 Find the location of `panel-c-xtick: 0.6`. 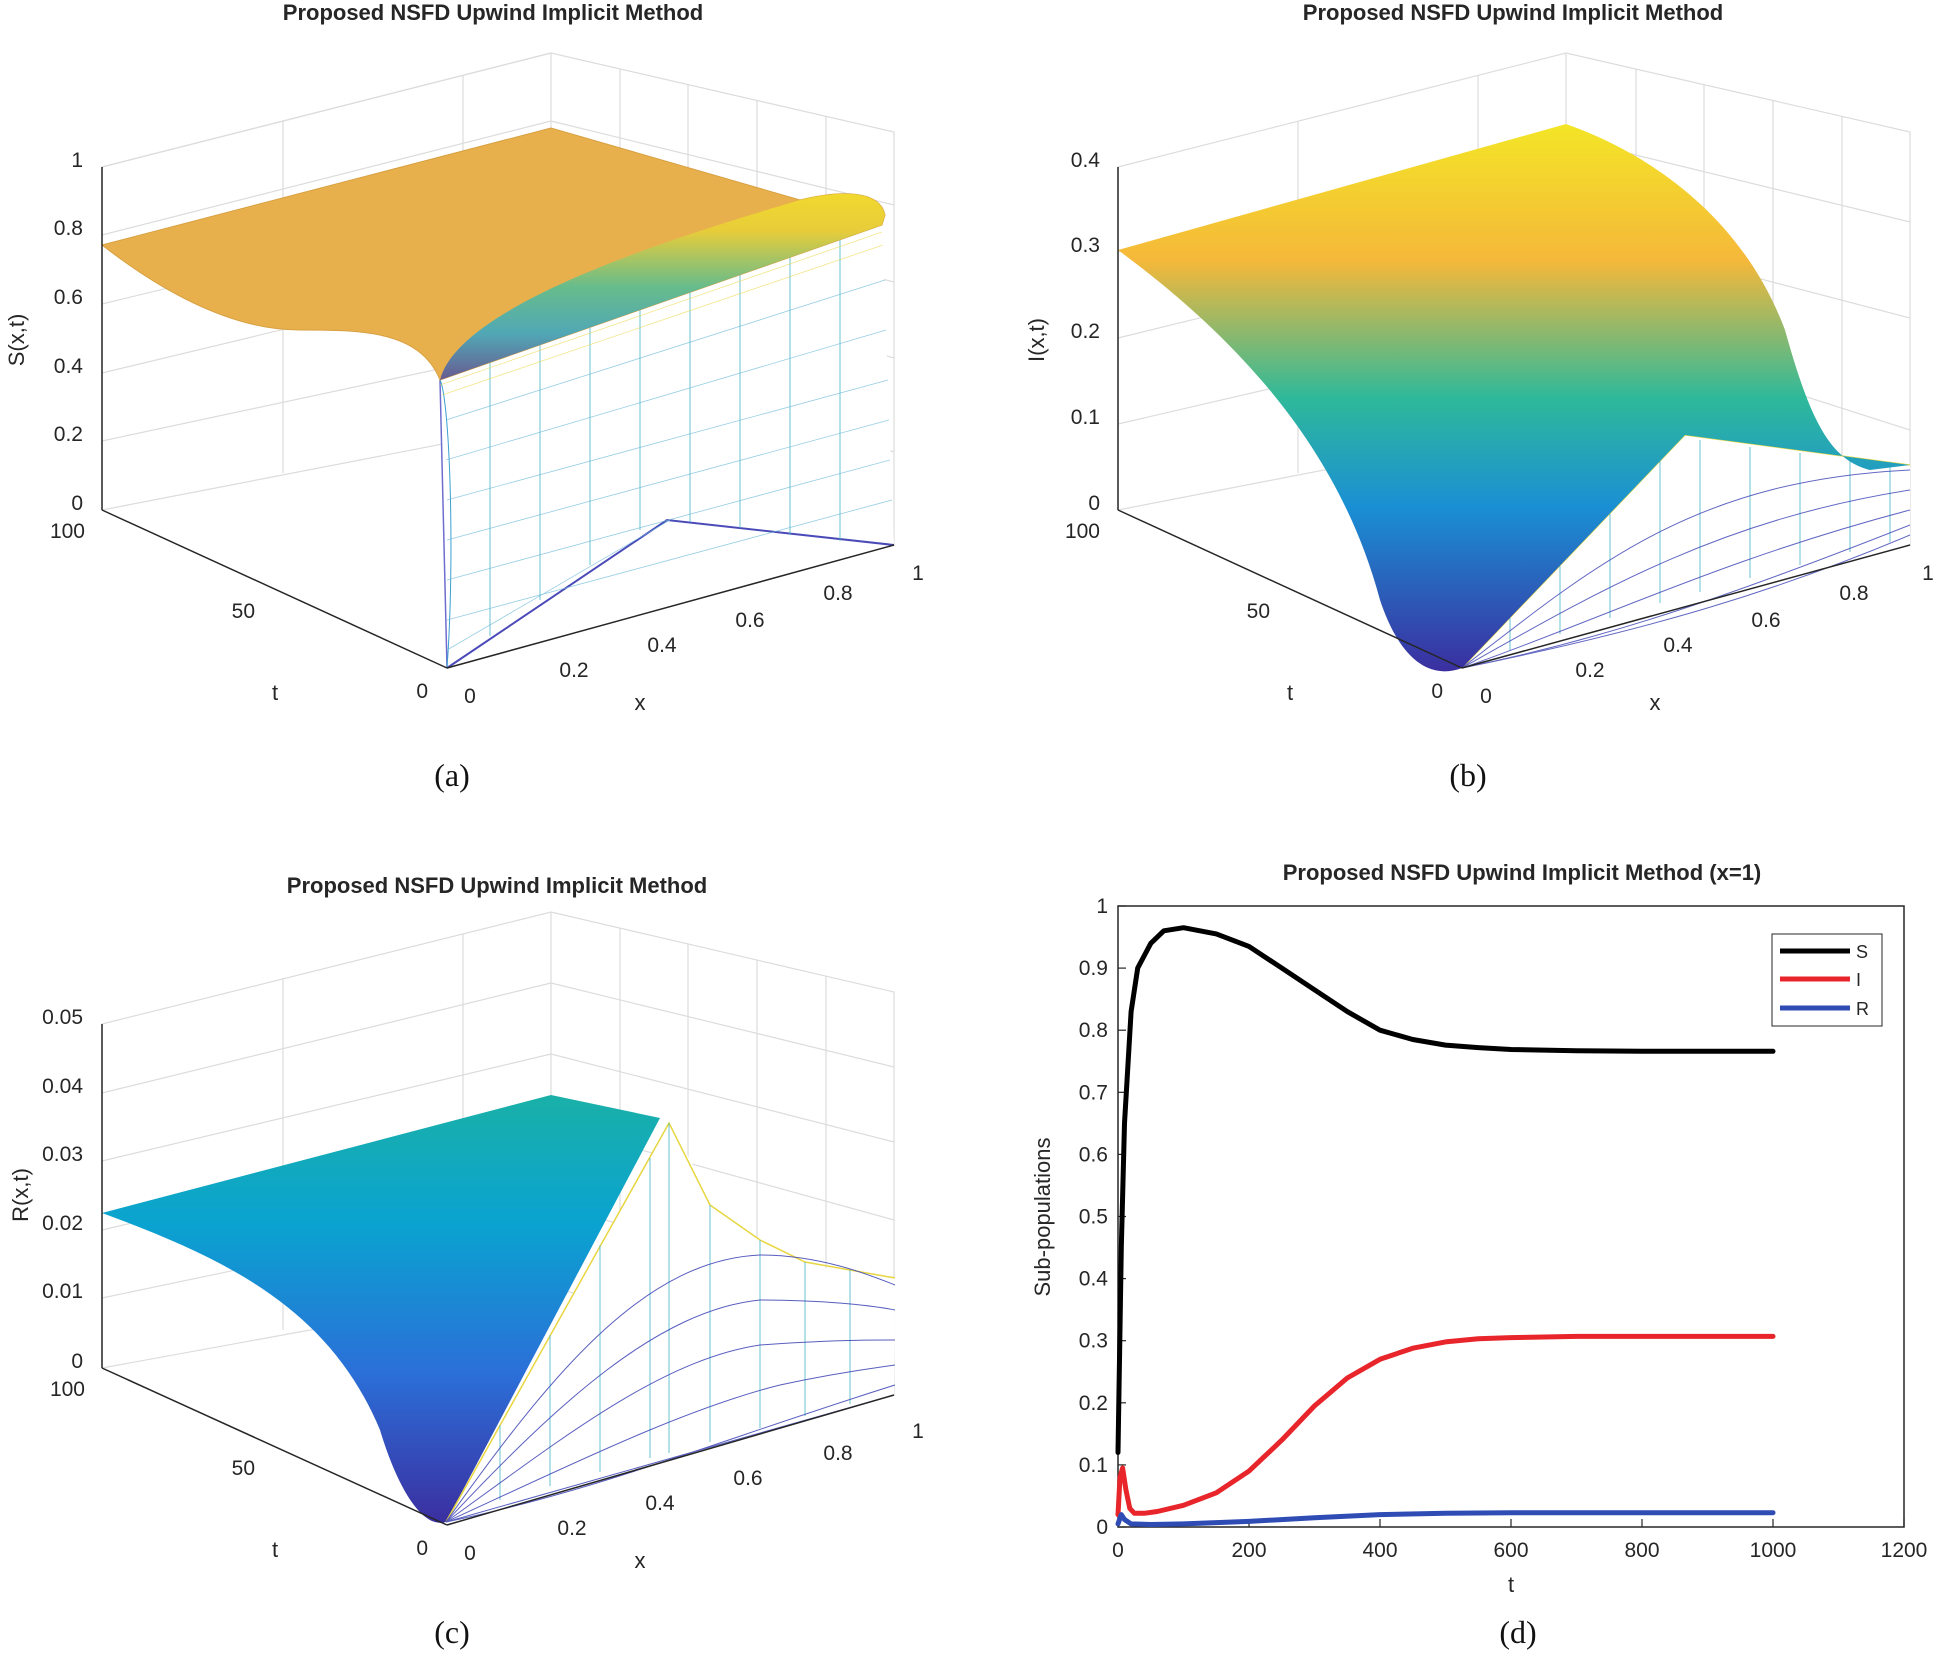

panel-c-xtick: 0.6 is located at coordinates (747, 1478).